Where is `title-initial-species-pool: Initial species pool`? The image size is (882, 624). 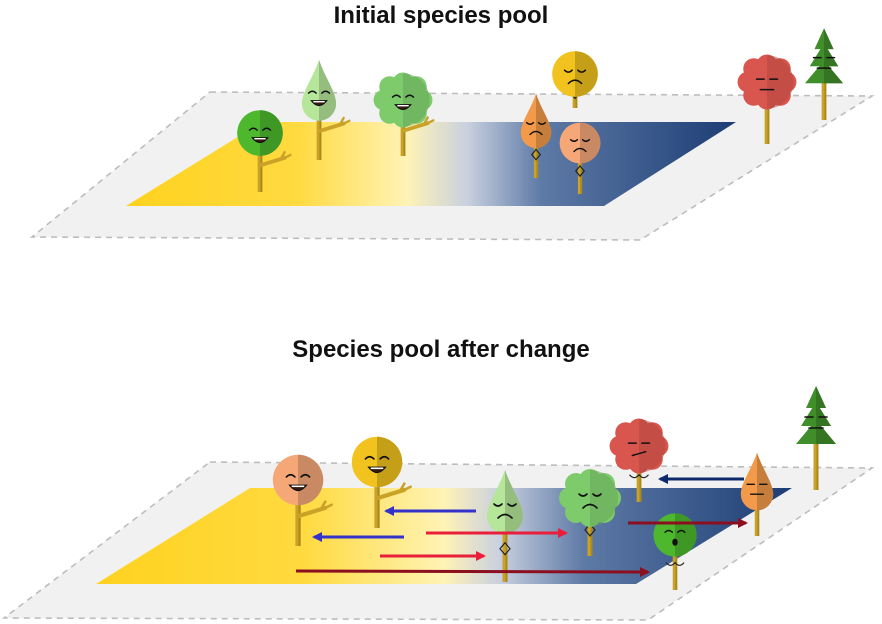 title-initial-species-pool: Initial species pool is located at coordinates (441, 15).